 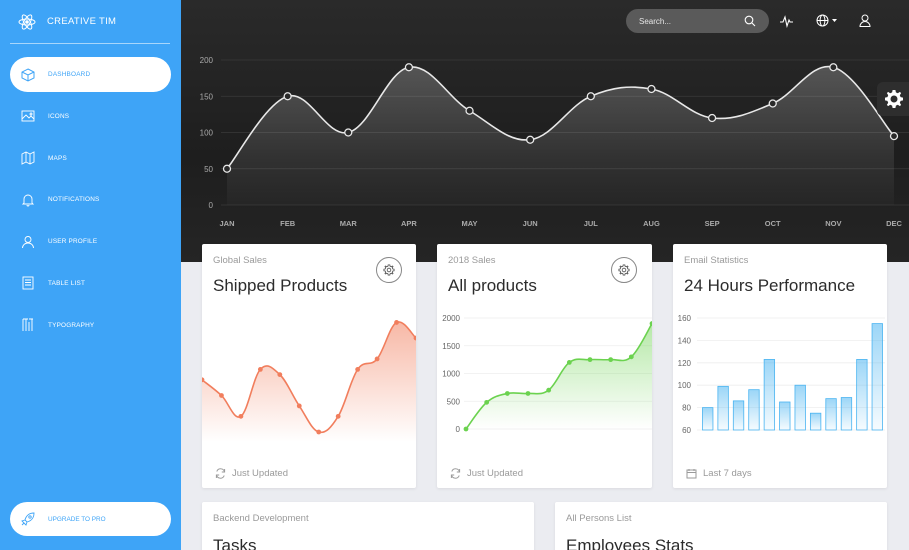 I want to click on series-line, so click(x=558, y=376).